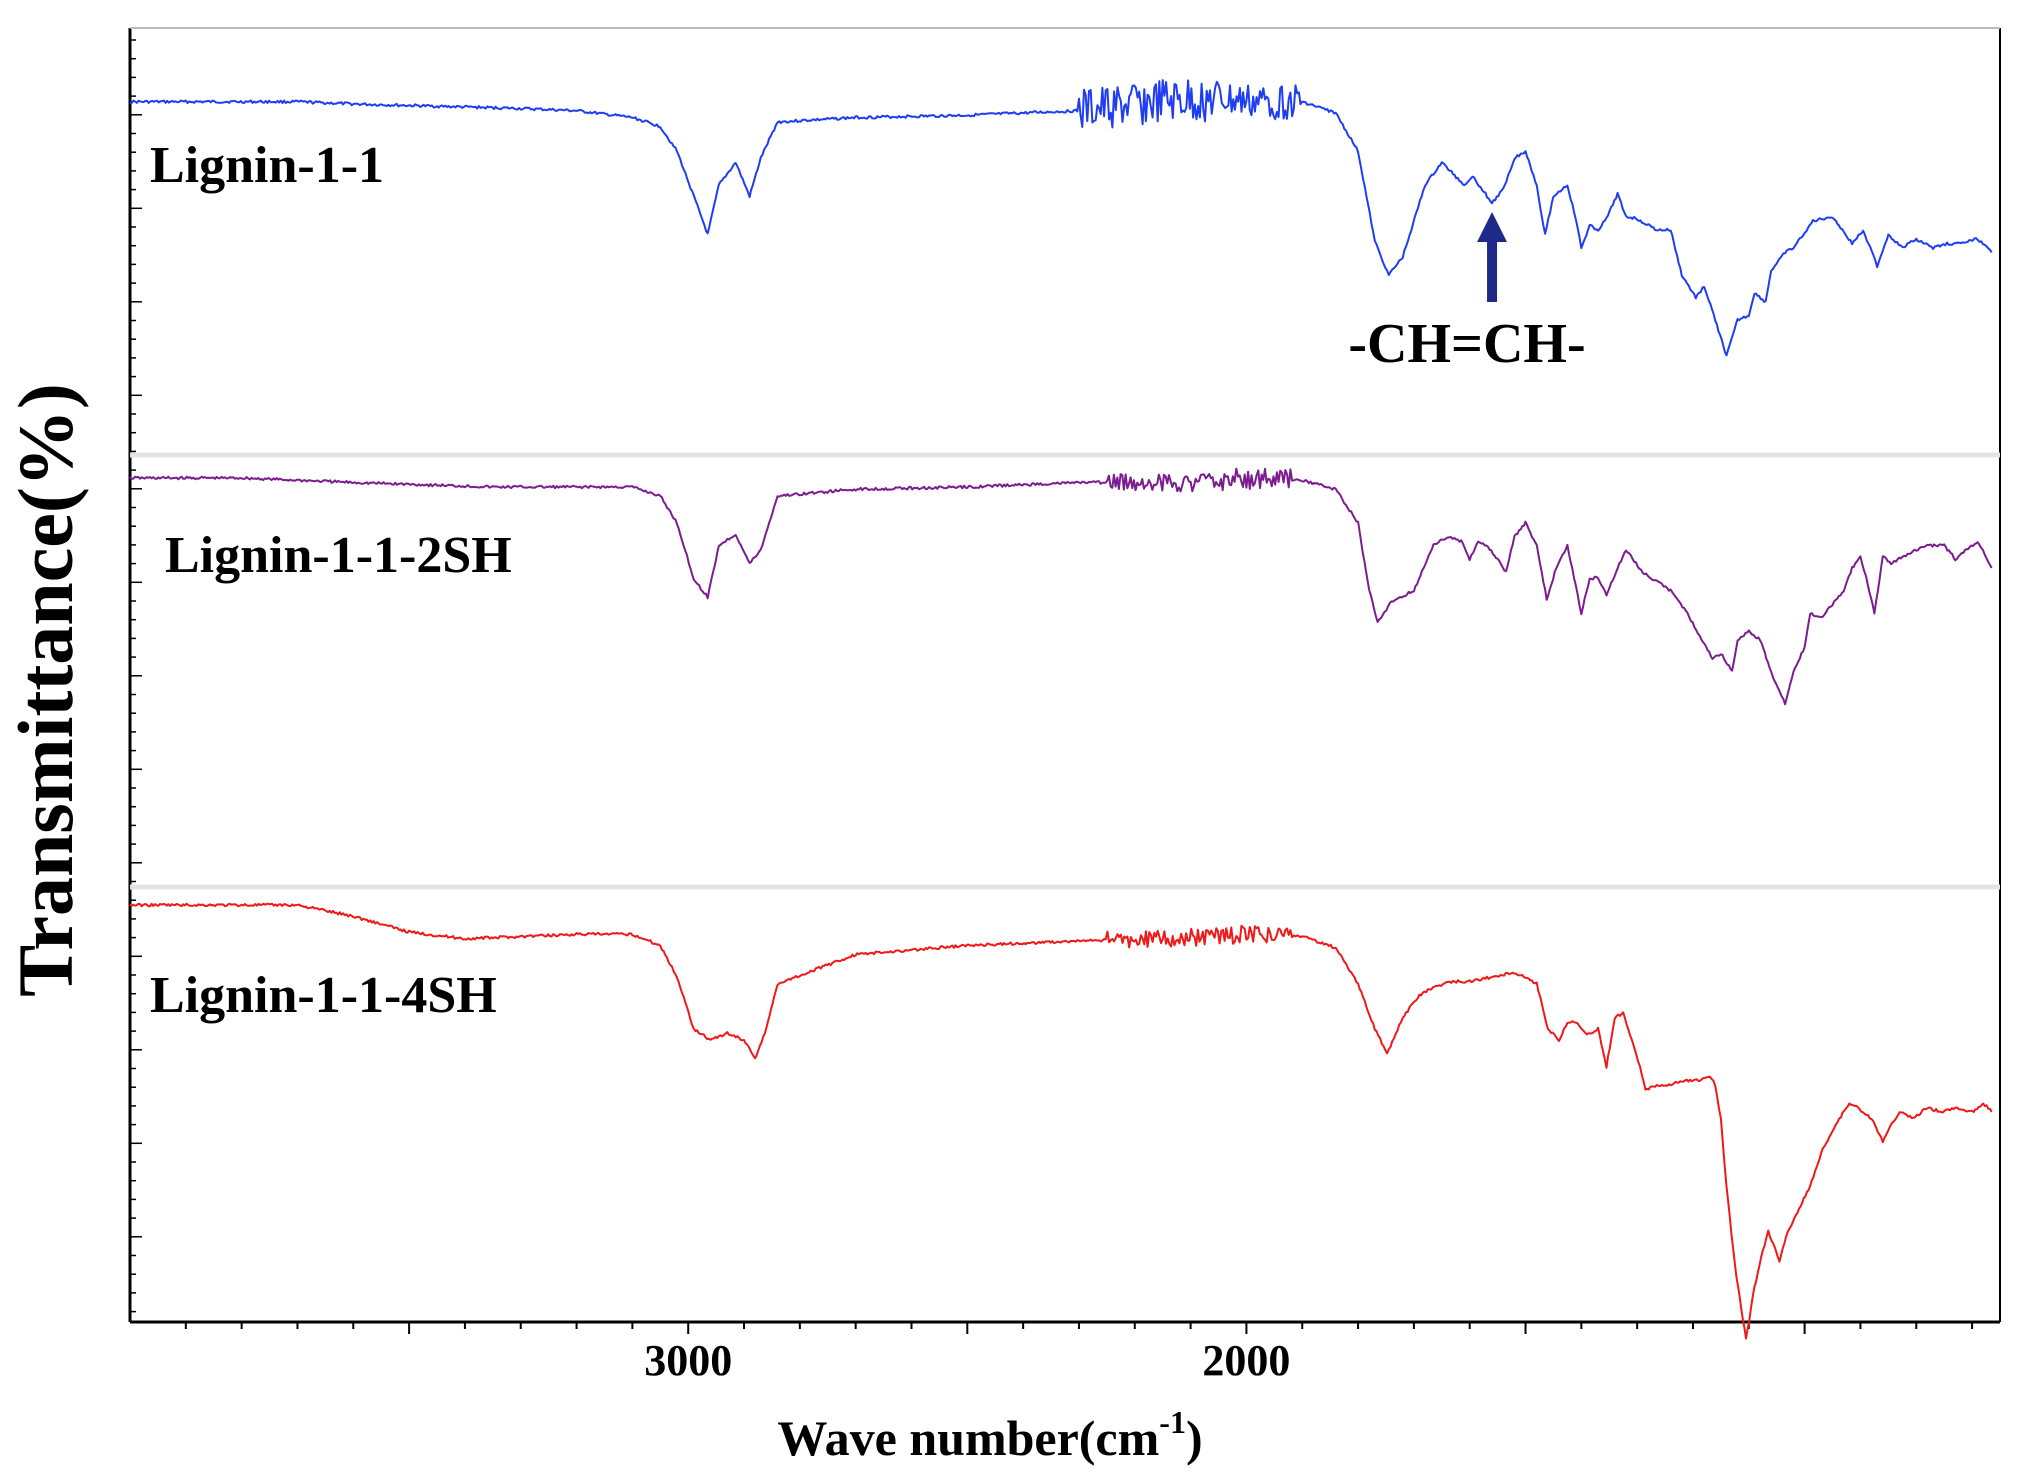  Describe the element at coordinates (1172, 1422) in the screenshot. I see `x-axis-title-sup: -1` at that location.